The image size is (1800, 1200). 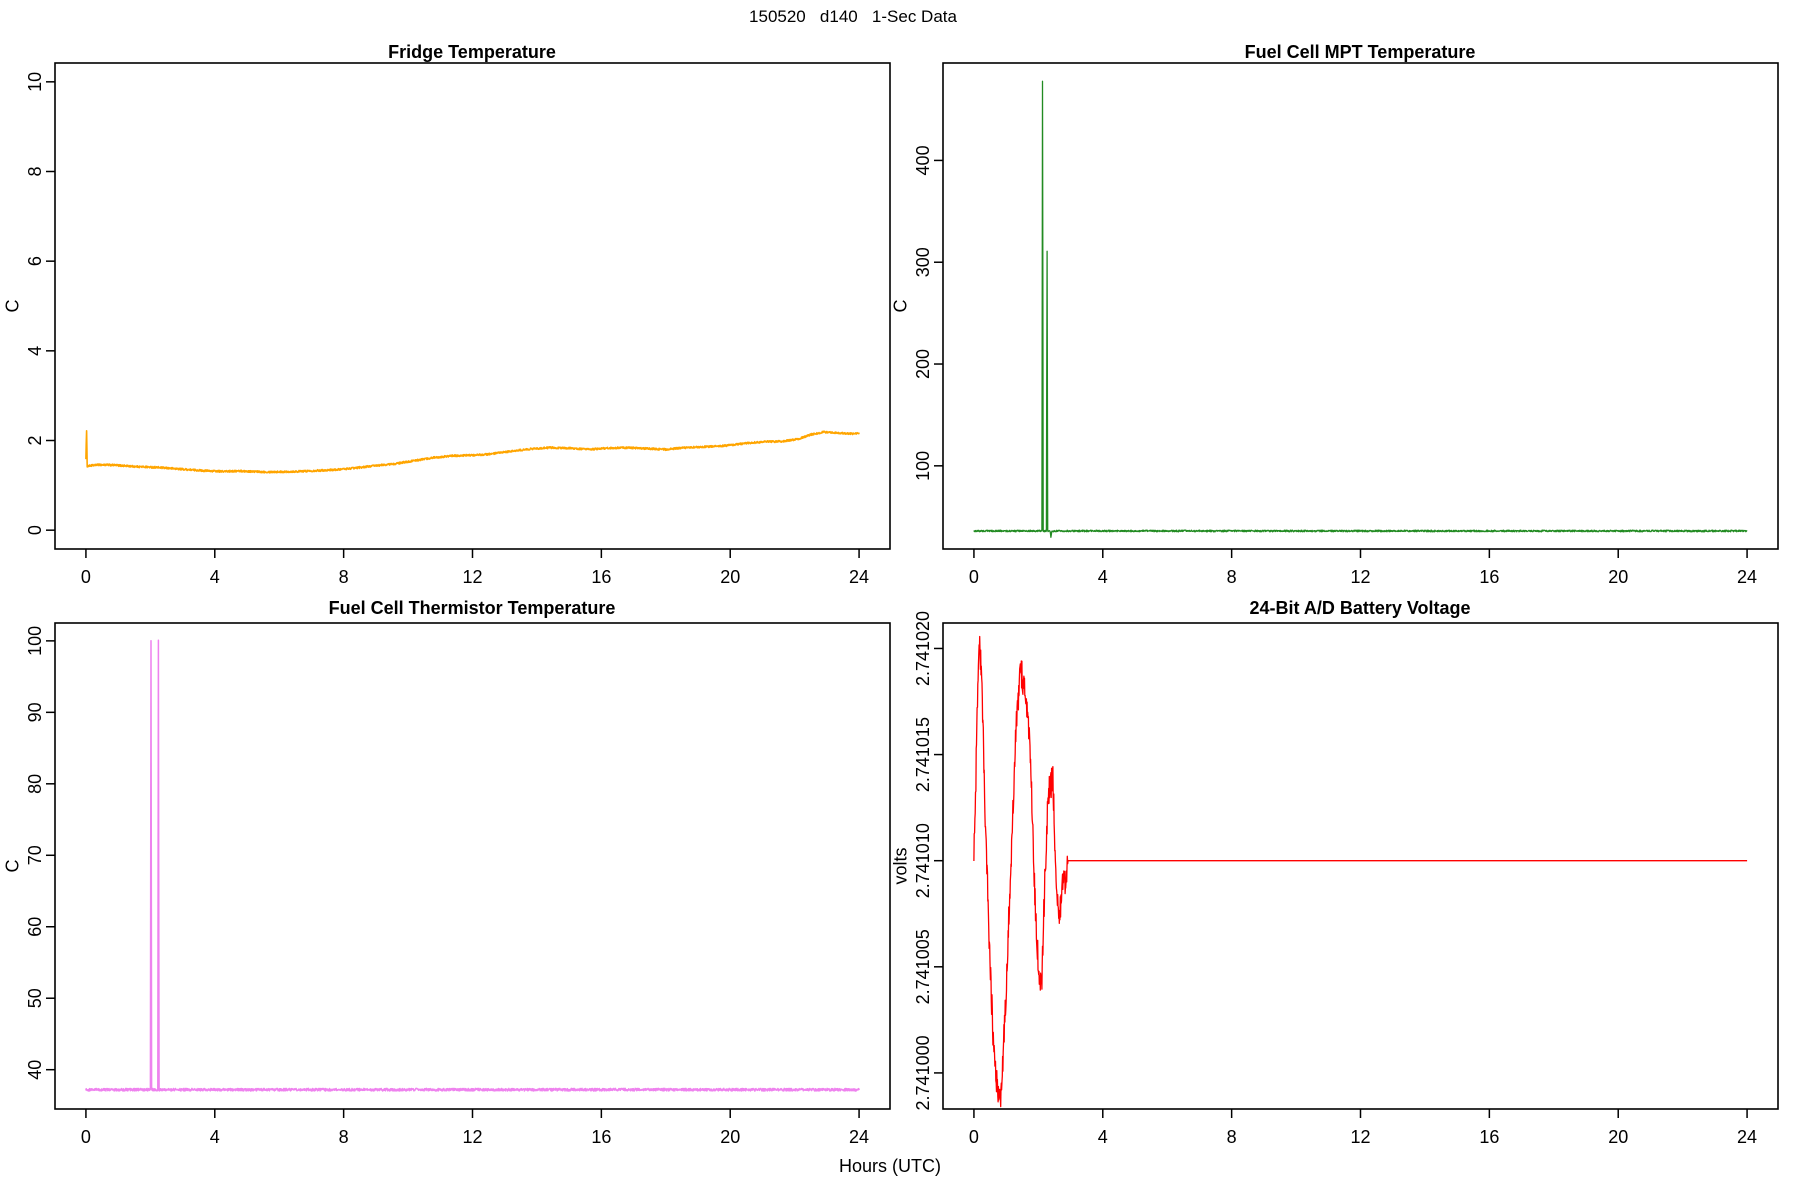 What do you see at coordinates (923, 860) in the screenshot?
I see `y-tick-label: 2.741010` at bounding box center [923, 860].